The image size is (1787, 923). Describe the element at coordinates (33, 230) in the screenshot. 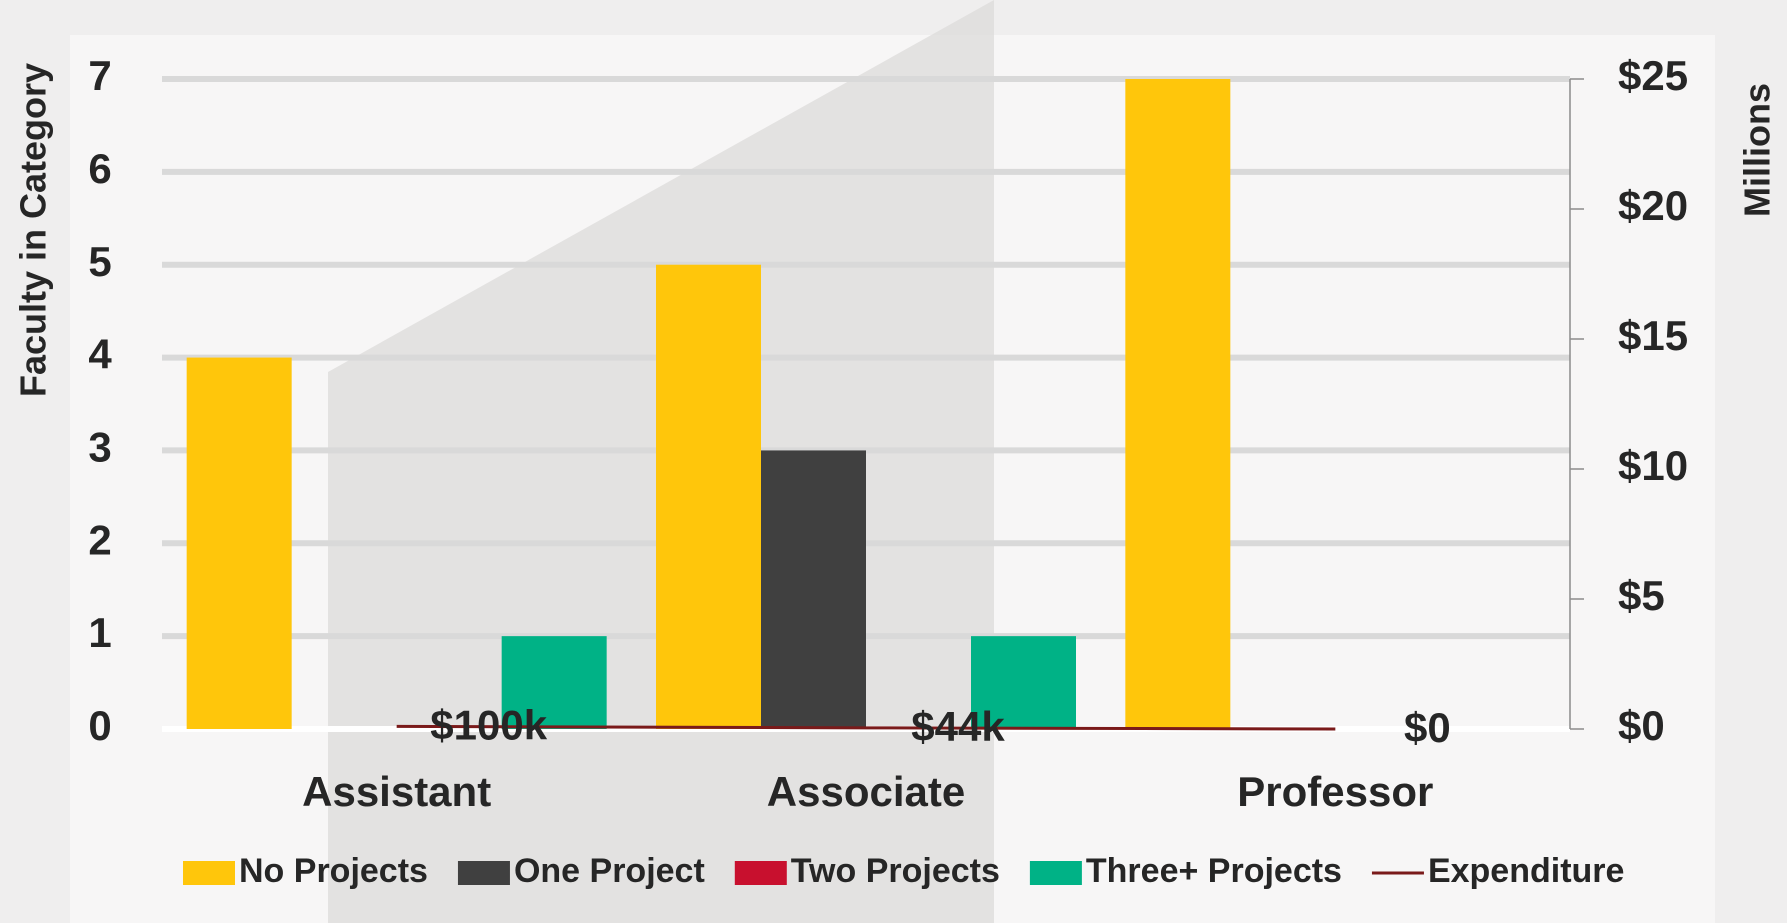

I see `y-axis-title: Faculty in Category` at that location.